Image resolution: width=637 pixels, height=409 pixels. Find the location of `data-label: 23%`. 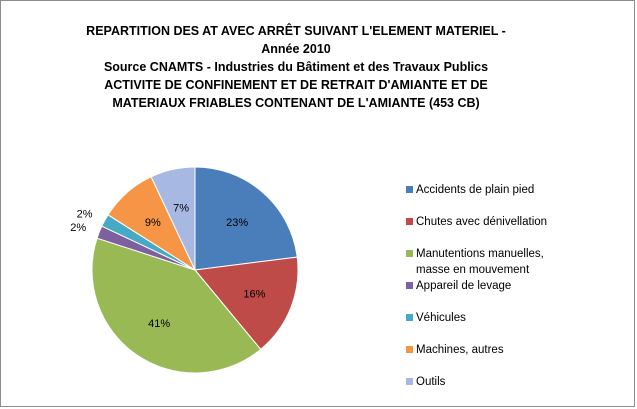

data-label: 23% is located at coordinates (237, 223).